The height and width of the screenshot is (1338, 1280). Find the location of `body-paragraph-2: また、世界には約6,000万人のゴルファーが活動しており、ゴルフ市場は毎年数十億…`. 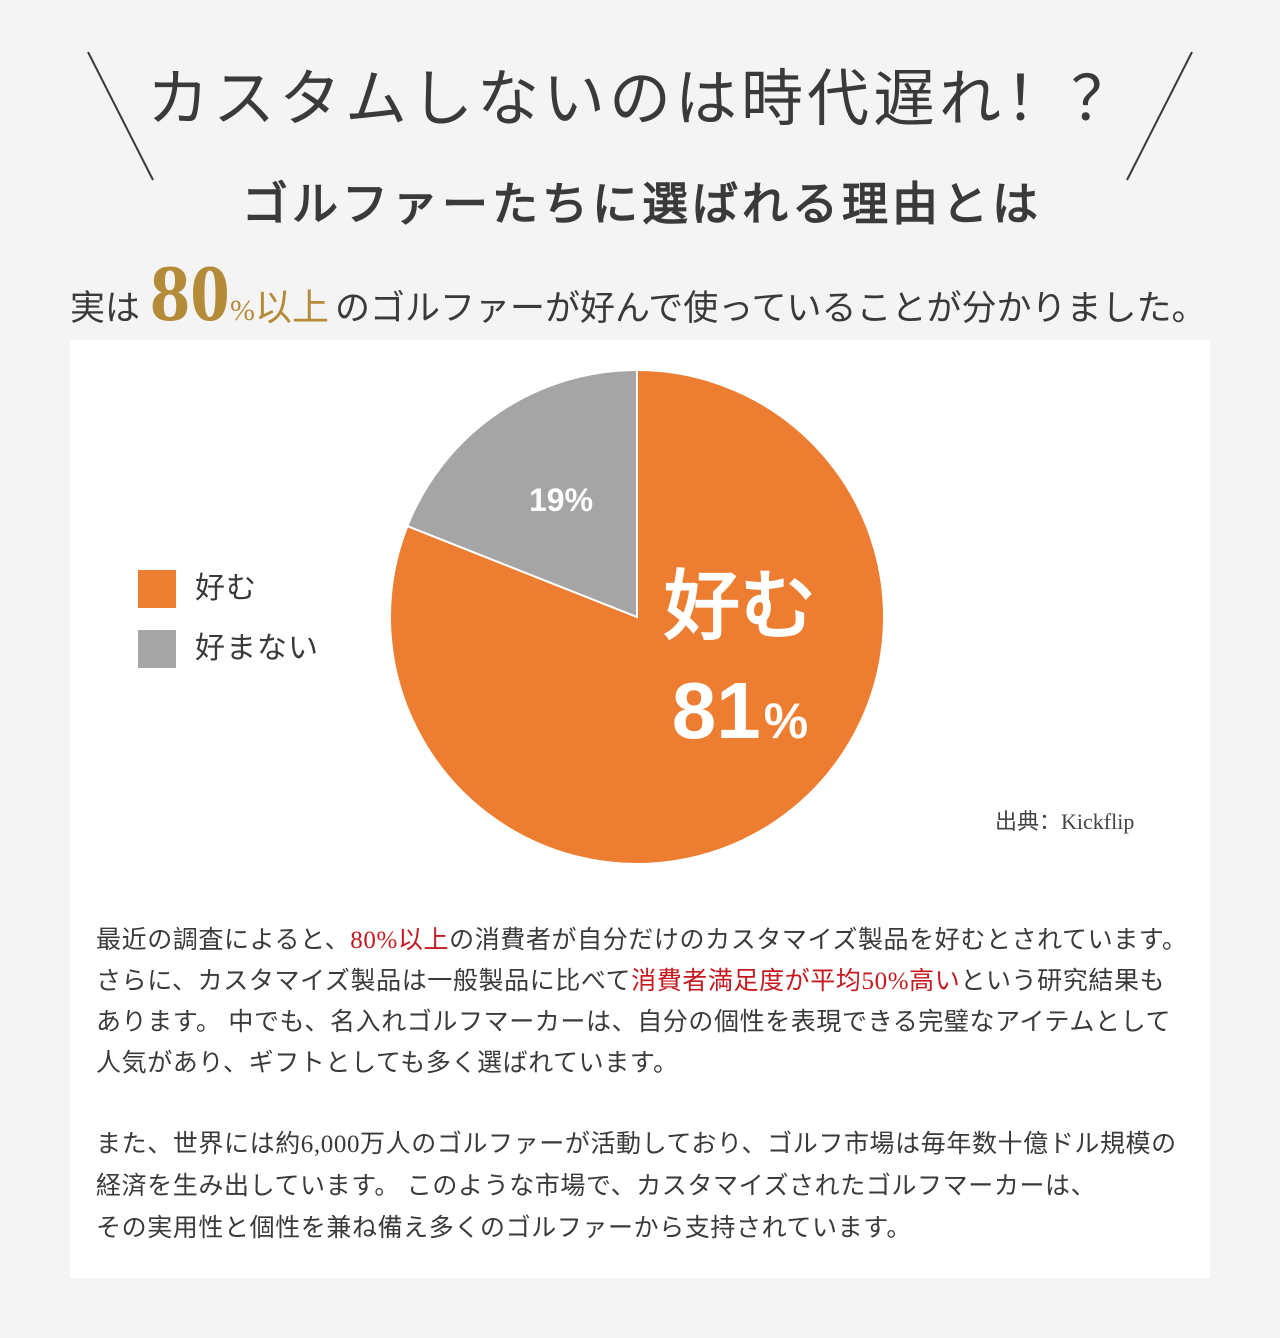

body-paragraph-2: また、世界には約6,000万人のゴルファーが活動しており、ゴルフ市場は毎年数十億… is located at coordinates (636, 1187).